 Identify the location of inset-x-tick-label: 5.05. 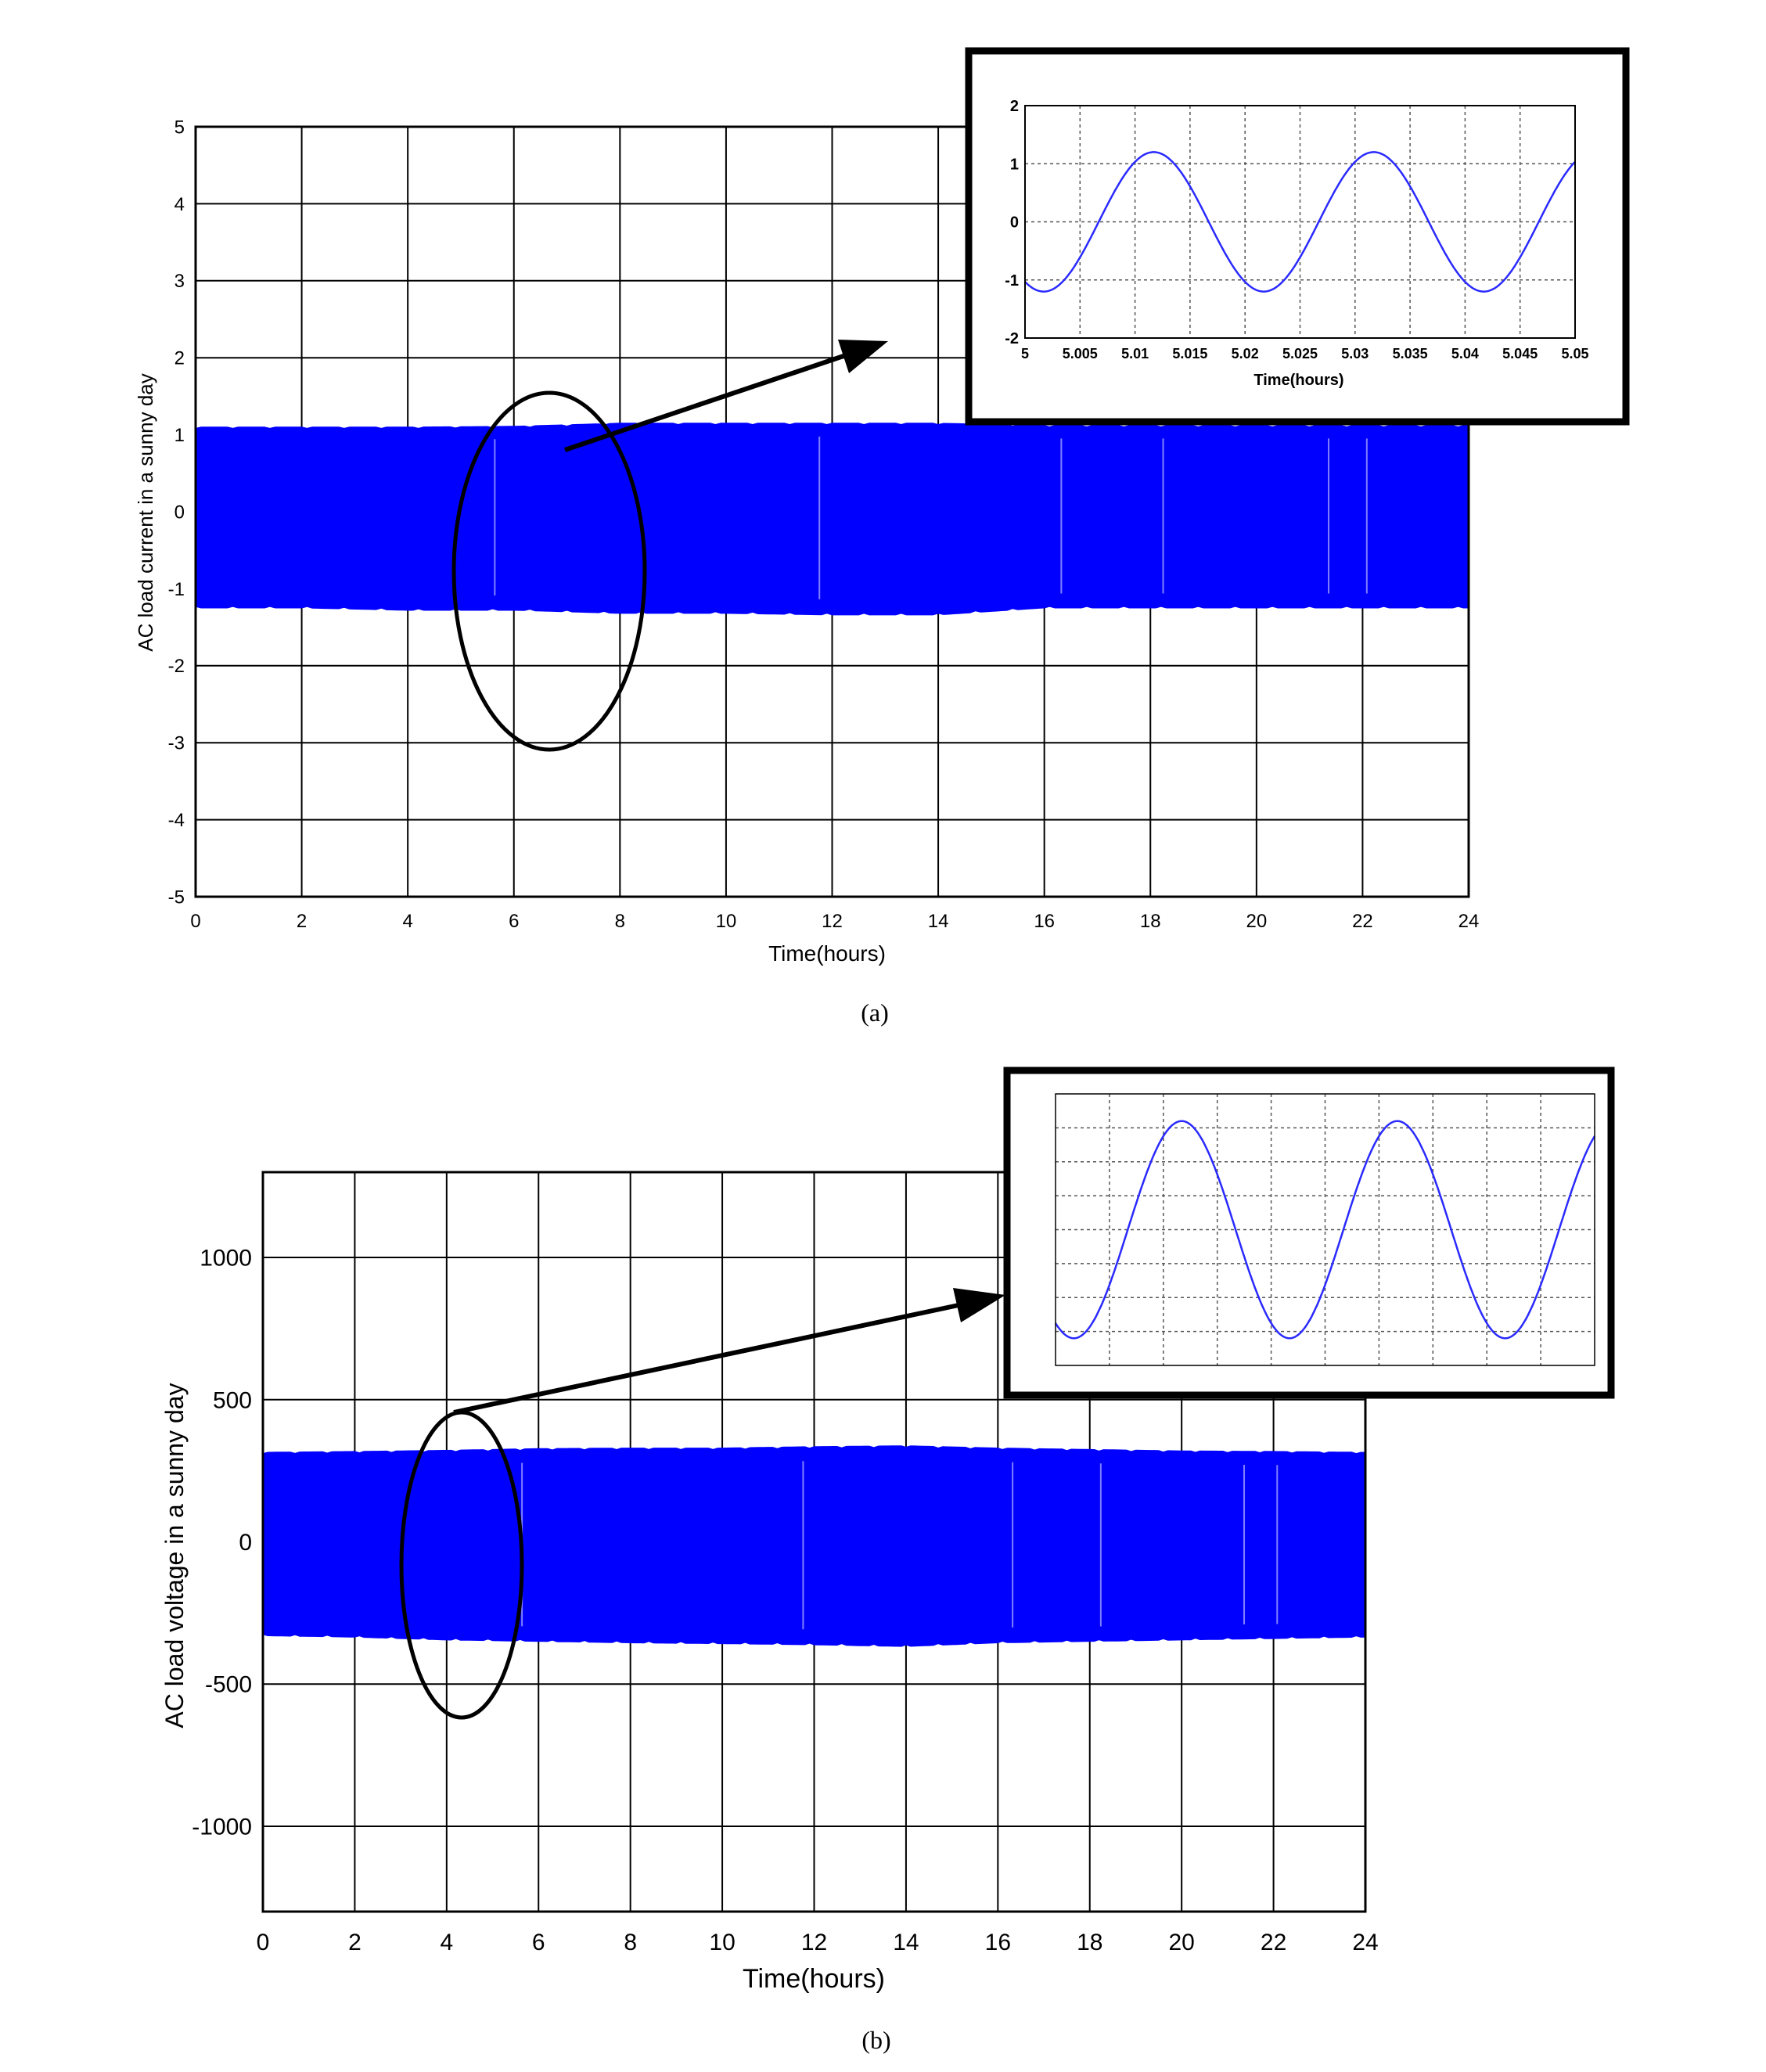
(1575, 354).